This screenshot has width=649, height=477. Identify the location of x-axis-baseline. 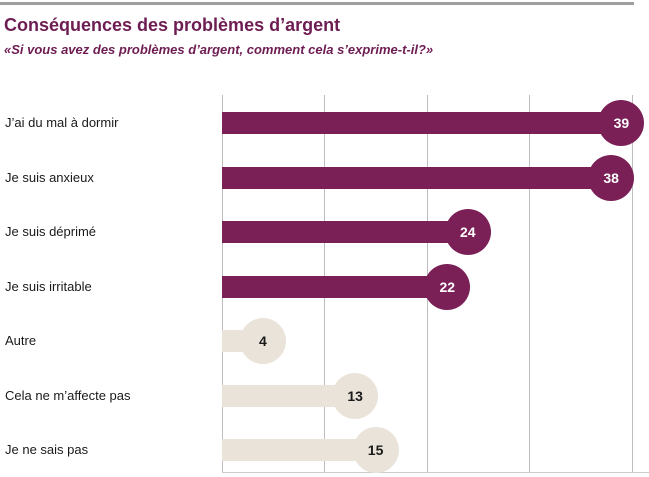
(435, 472).